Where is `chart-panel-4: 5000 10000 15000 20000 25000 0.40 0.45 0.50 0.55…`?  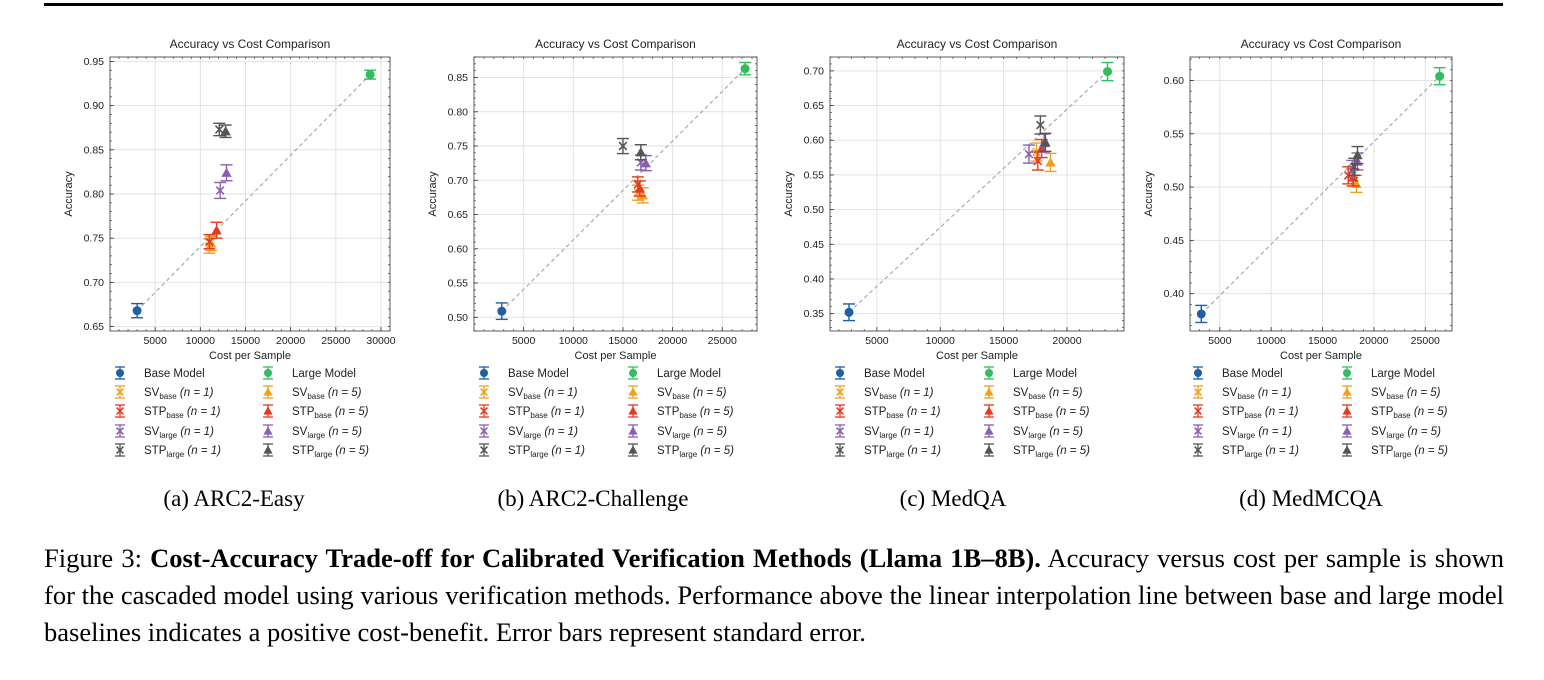 chart-panel-4: 5000 10000 15000 20000 25000 0.40 0.45 0.50 0.55… is located at coordinates (1298, 274).